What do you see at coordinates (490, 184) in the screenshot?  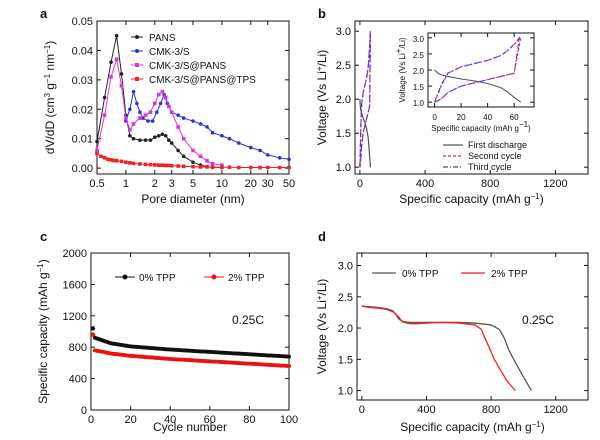 I see `x-tick-label: 800` at bounding box center [490, 184].